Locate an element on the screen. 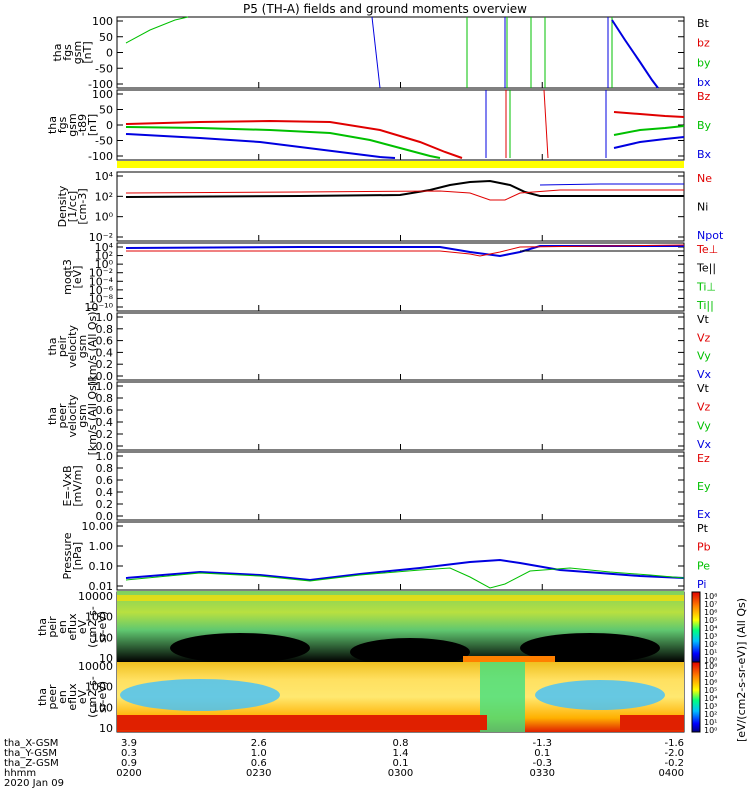 The image size is (750, 800). By-trace is located at coordinates (283, 142).